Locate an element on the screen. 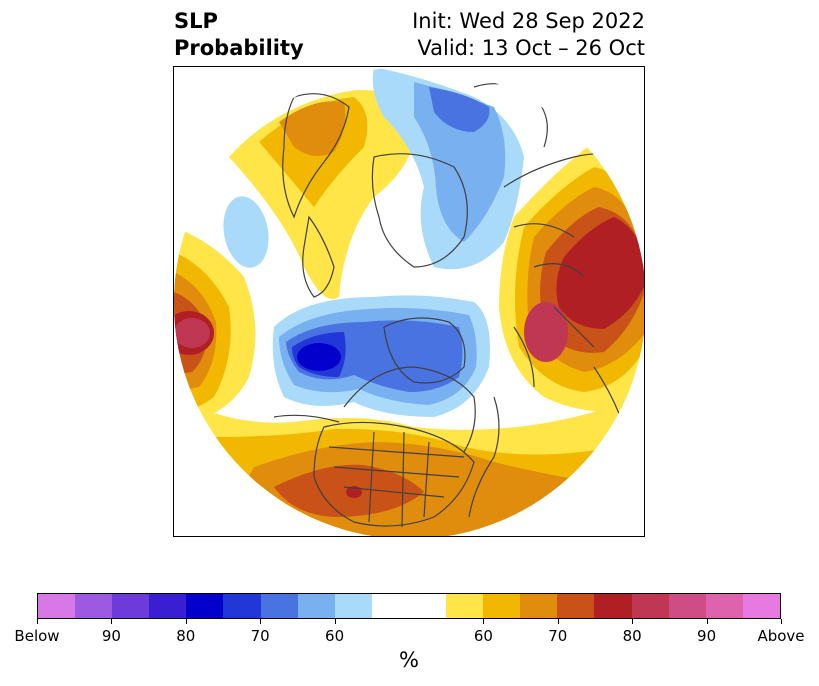 The image size is (819, 686). warm-core-east is located at coordinates (546, 332).